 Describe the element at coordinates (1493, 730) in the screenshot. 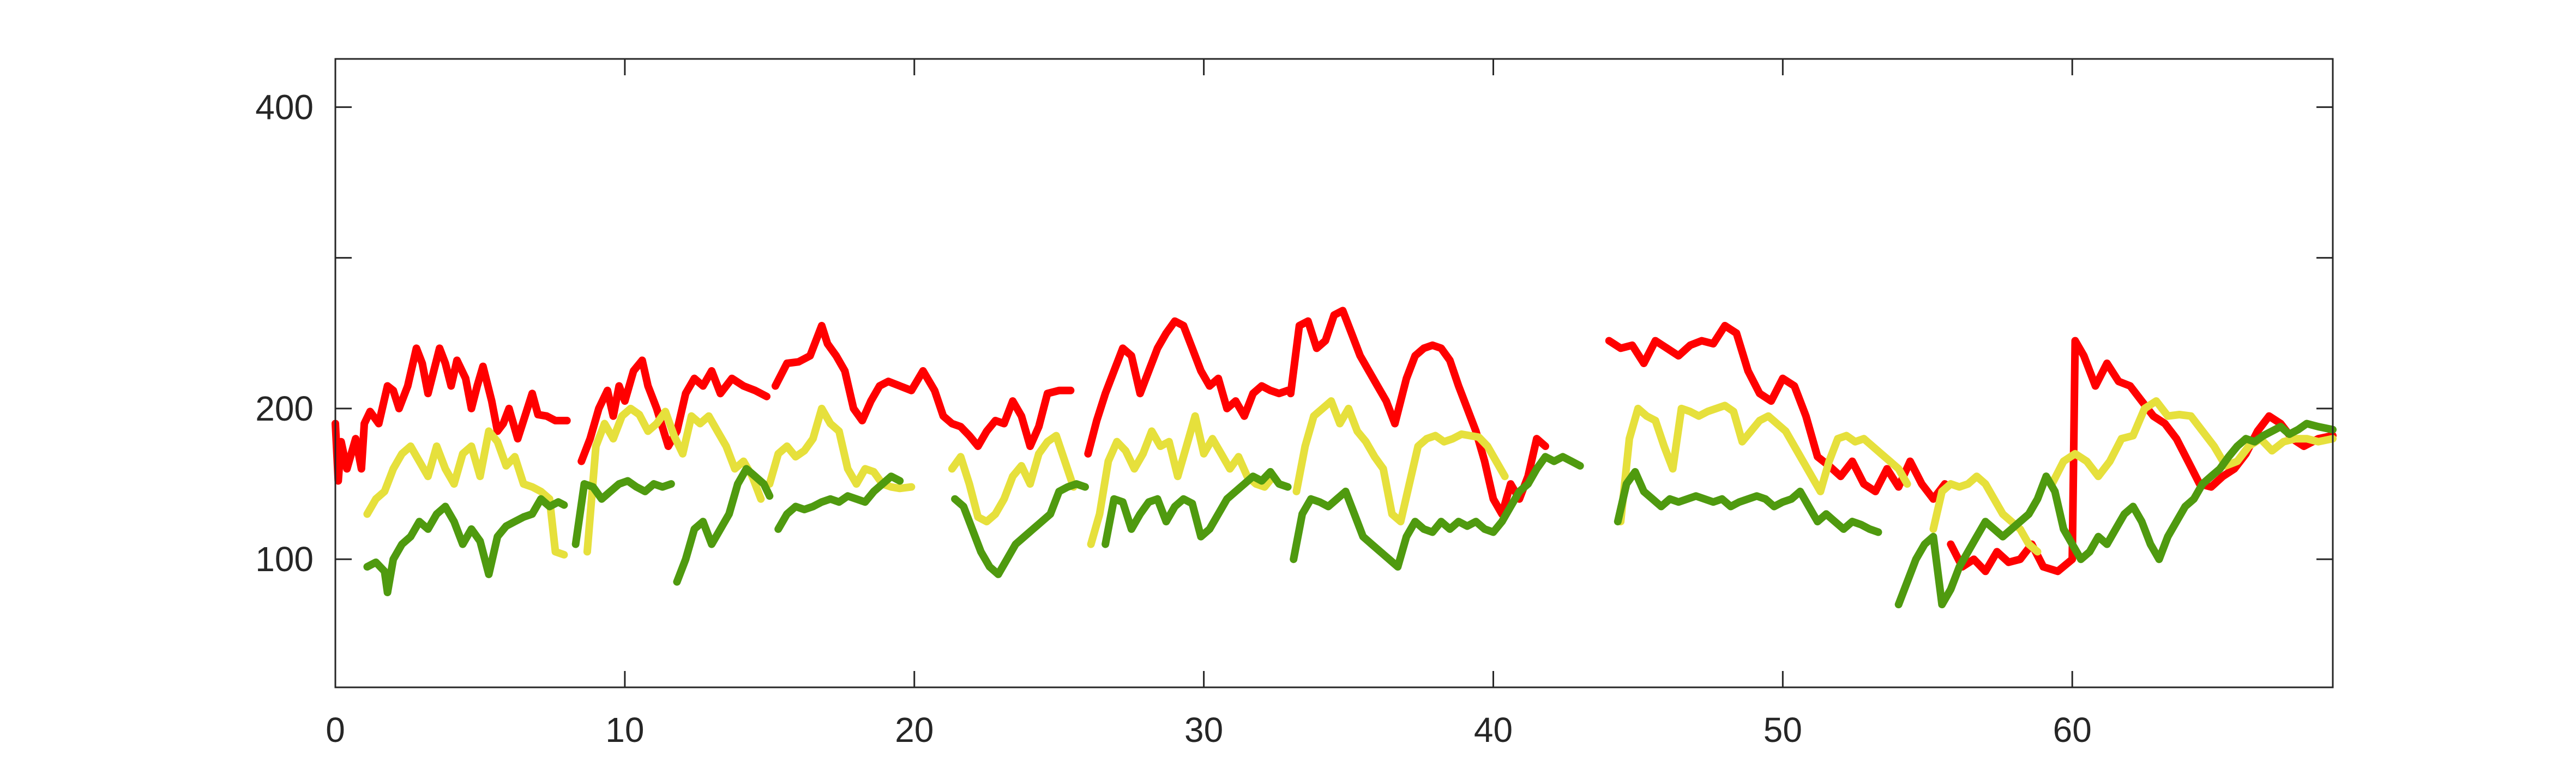

I see `x-tick-label: 40` at that location.